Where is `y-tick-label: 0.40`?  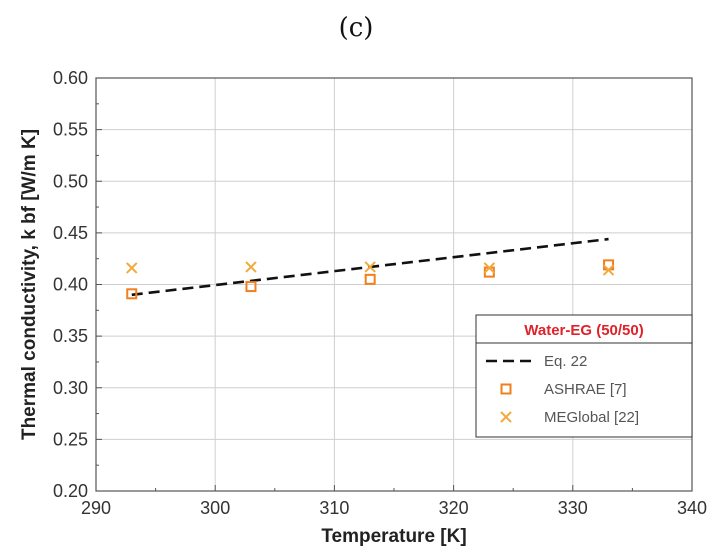 y-tick-label: 0.40 is located at coordinates (70, 285).